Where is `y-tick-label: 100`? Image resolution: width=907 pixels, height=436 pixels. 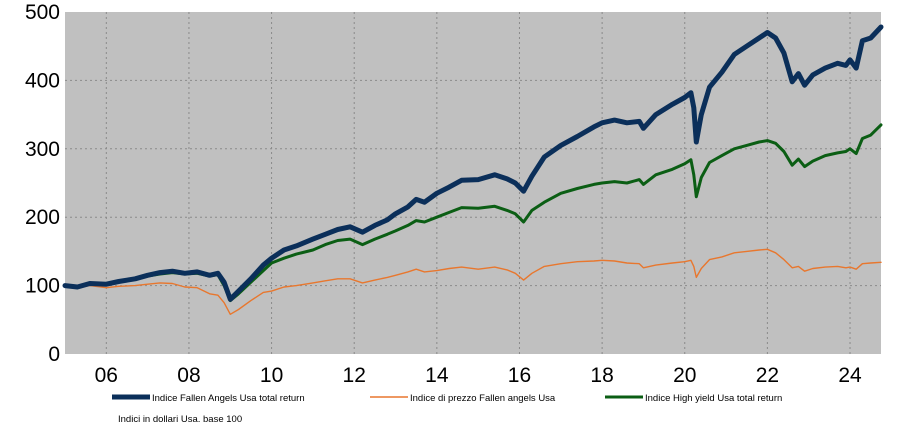
y-tick-label: 100 is located at coordinates (42, 286).